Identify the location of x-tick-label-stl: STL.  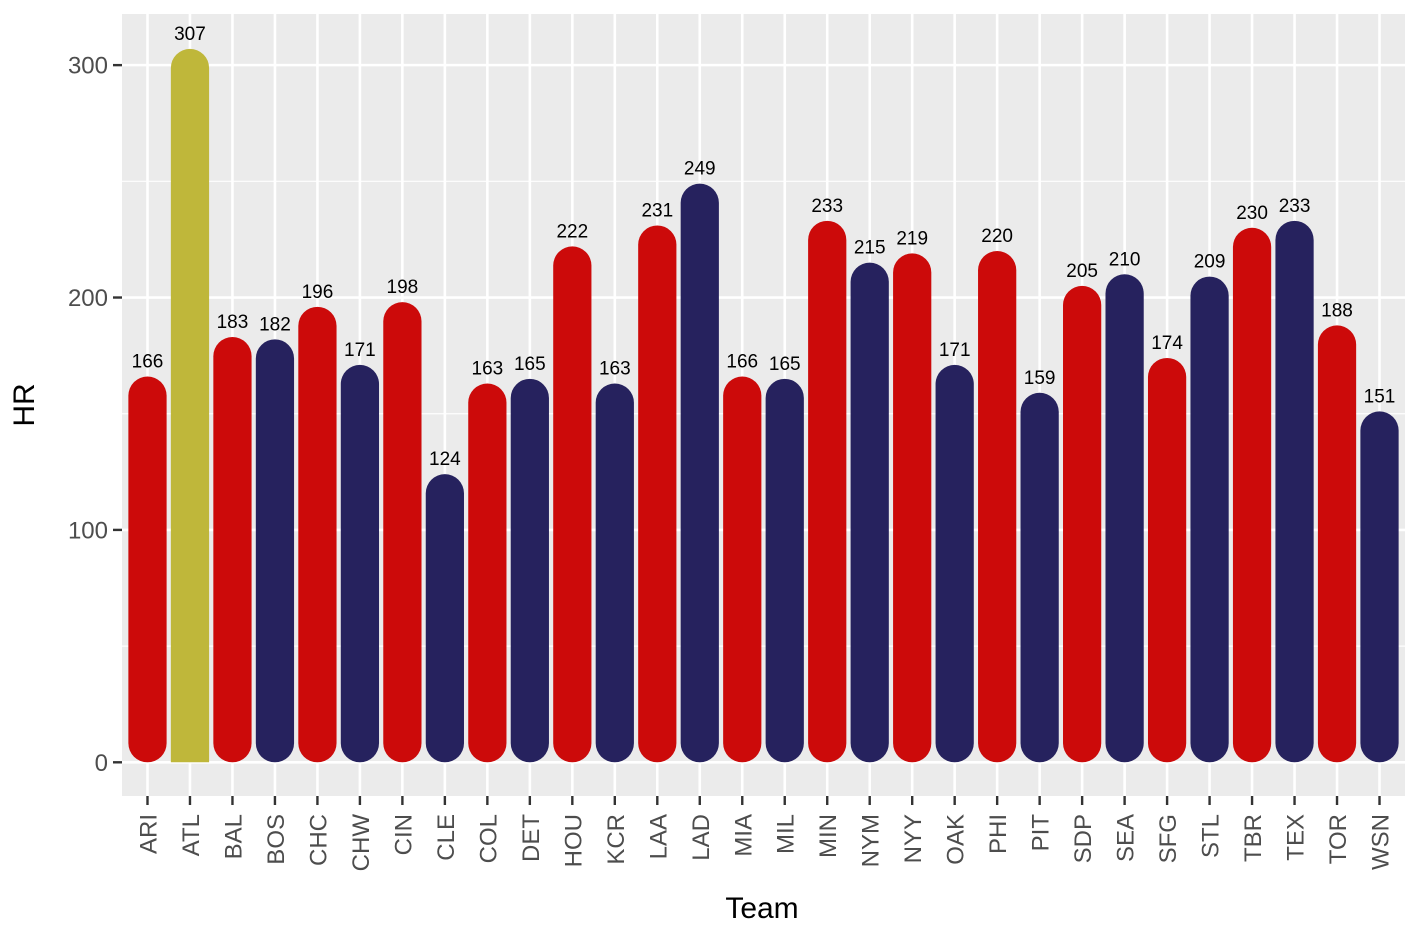
(1211, 836).